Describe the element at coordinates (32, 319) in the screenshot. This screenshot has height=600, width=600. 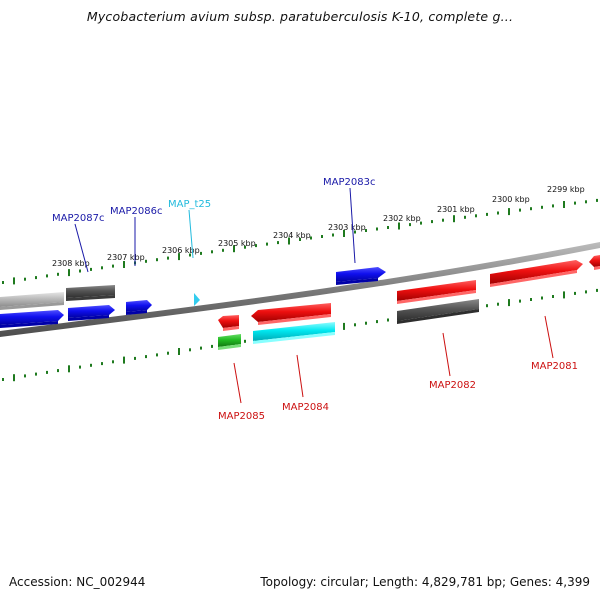
I see `gene-blue-left` at that location.